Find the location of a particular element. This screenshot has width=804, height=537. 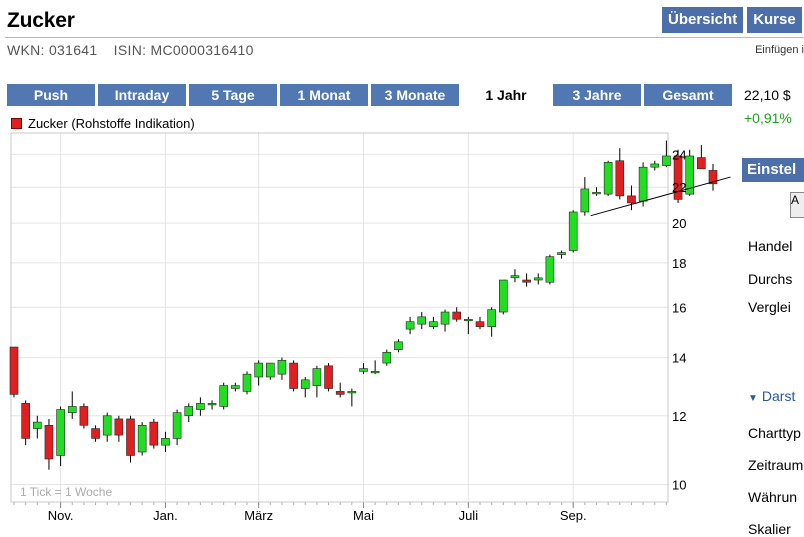

x-tick-label: März is located at coordinates (258, 515).